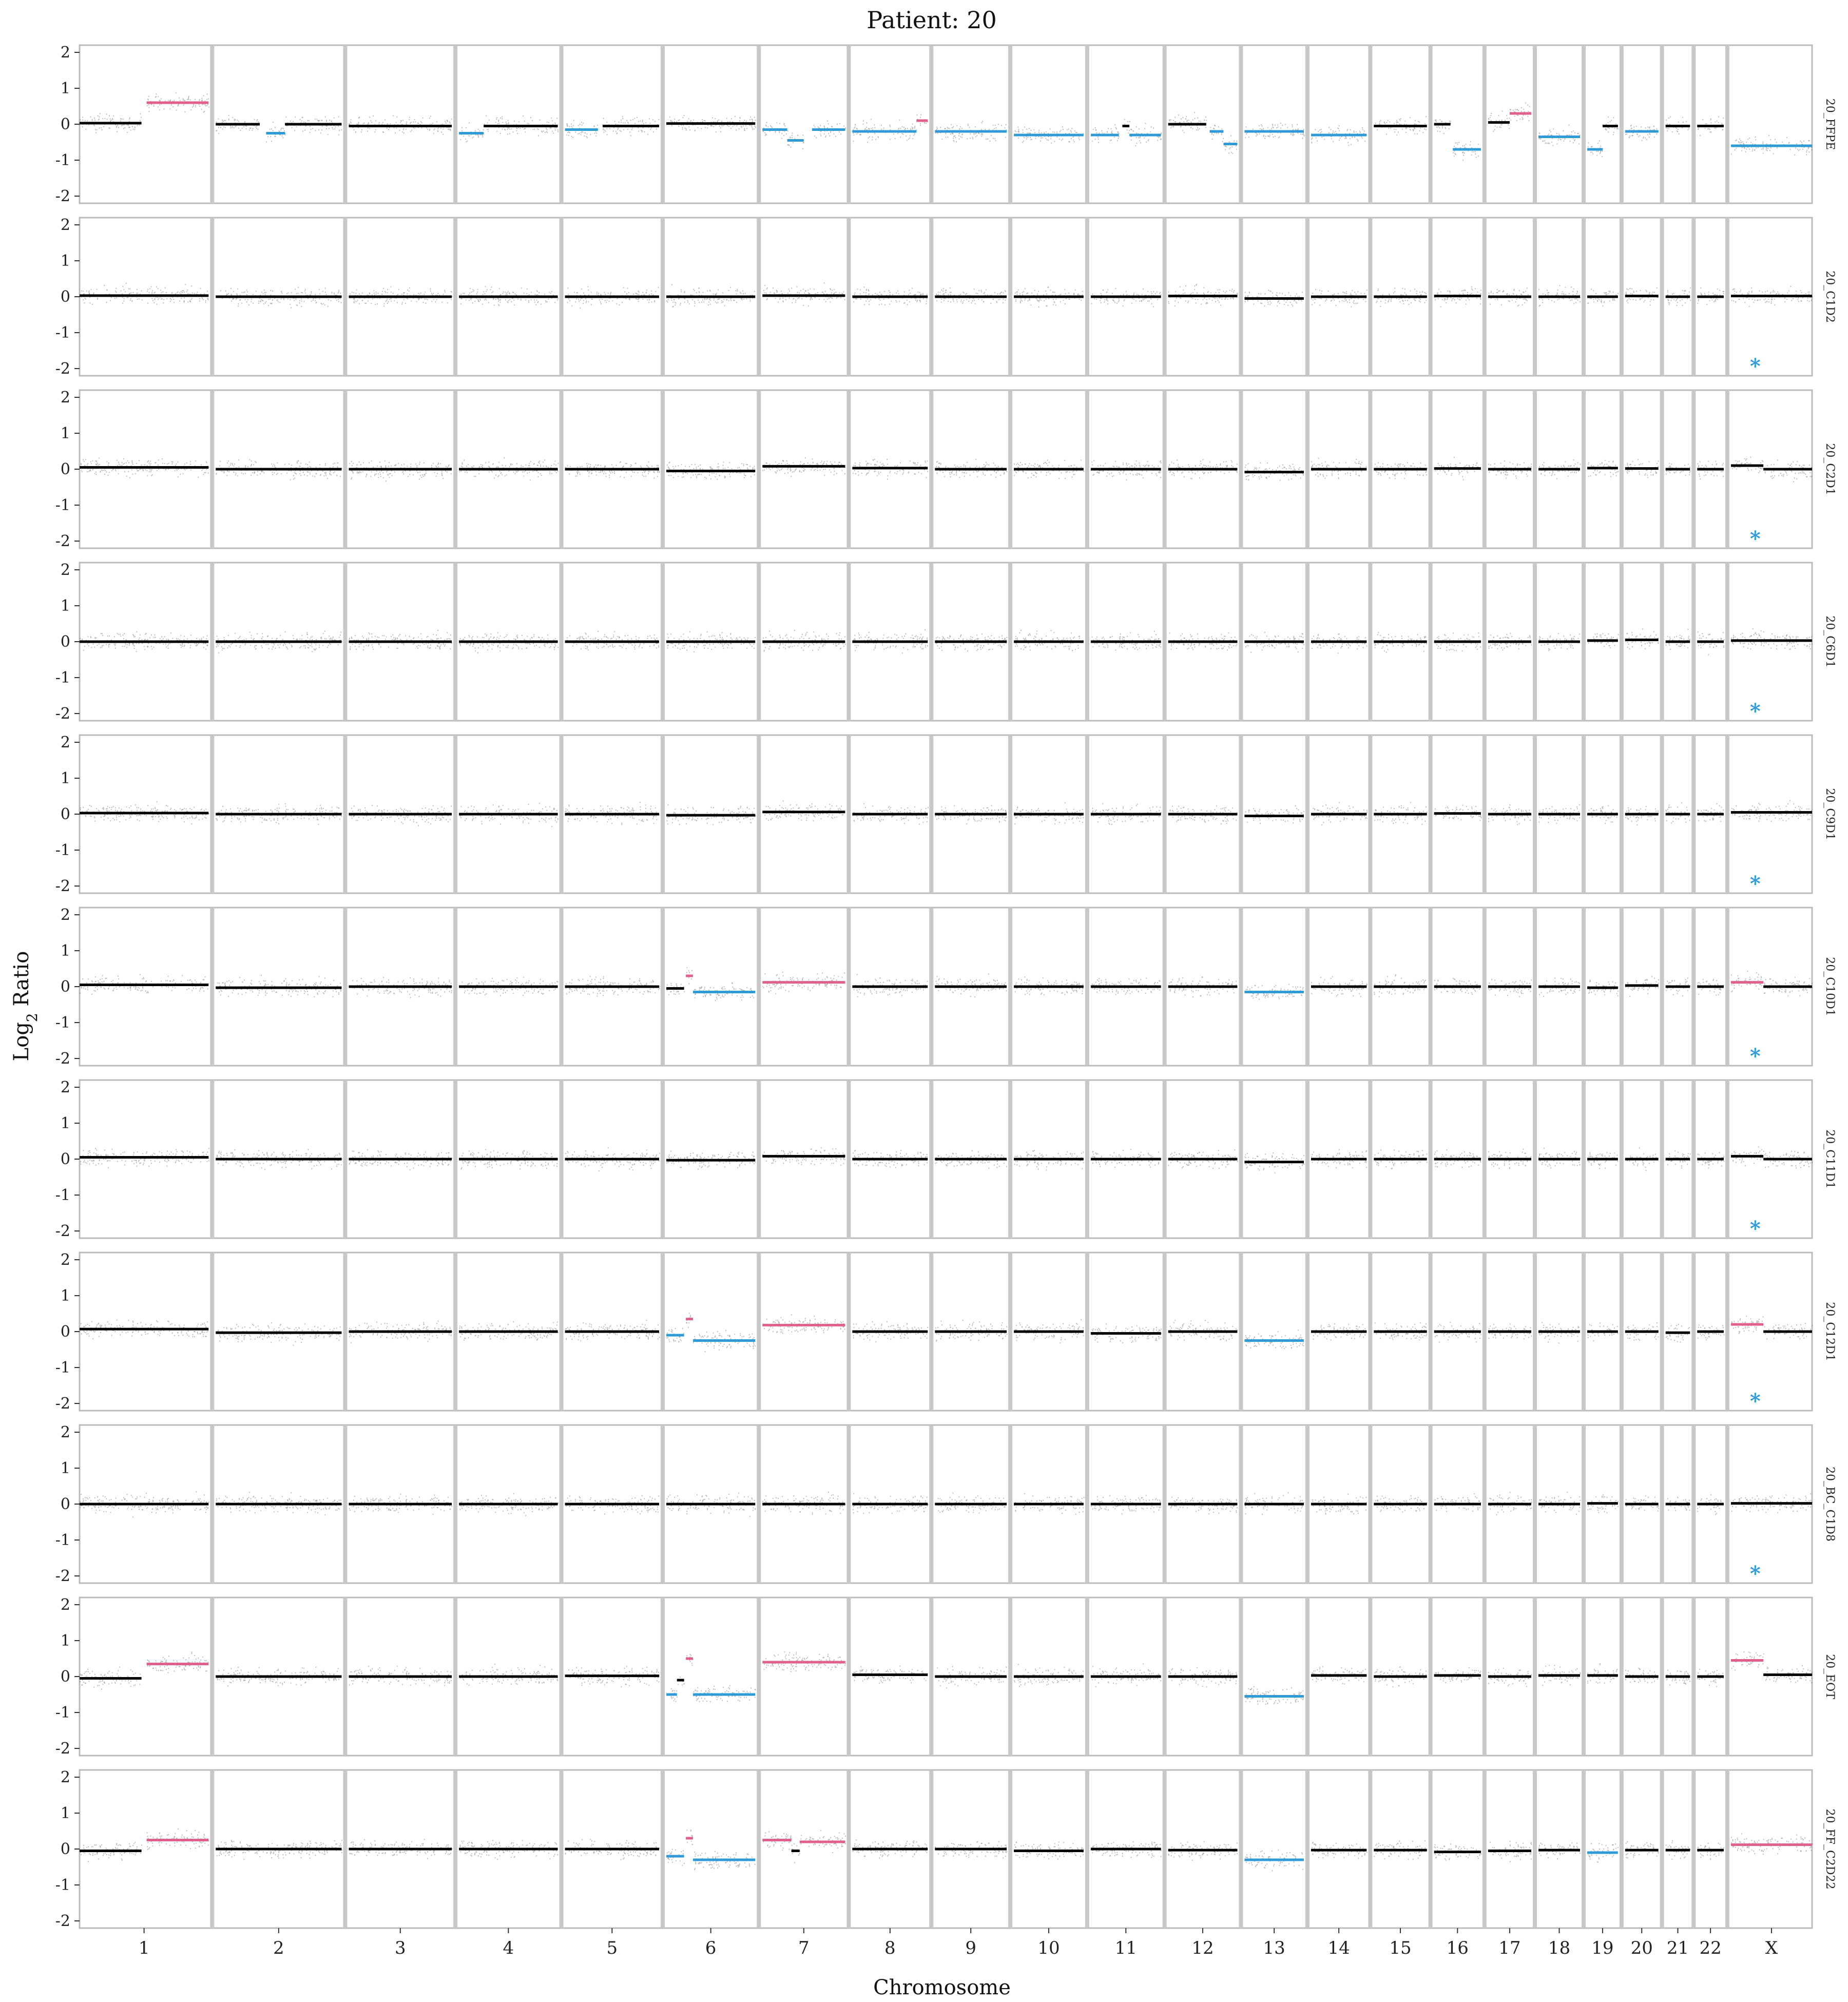  What do you see at coordinates (1602, 1948) in the screenshot?
I see `chromosome-label-19: 19` at bounding box center [1602, 1948].